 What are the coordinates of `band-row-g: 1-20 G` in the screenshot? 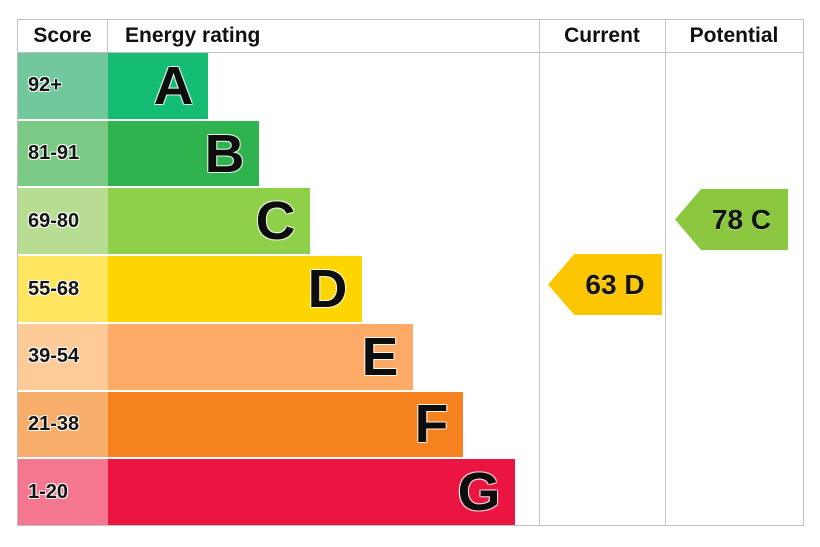 It's located at (410, 492).